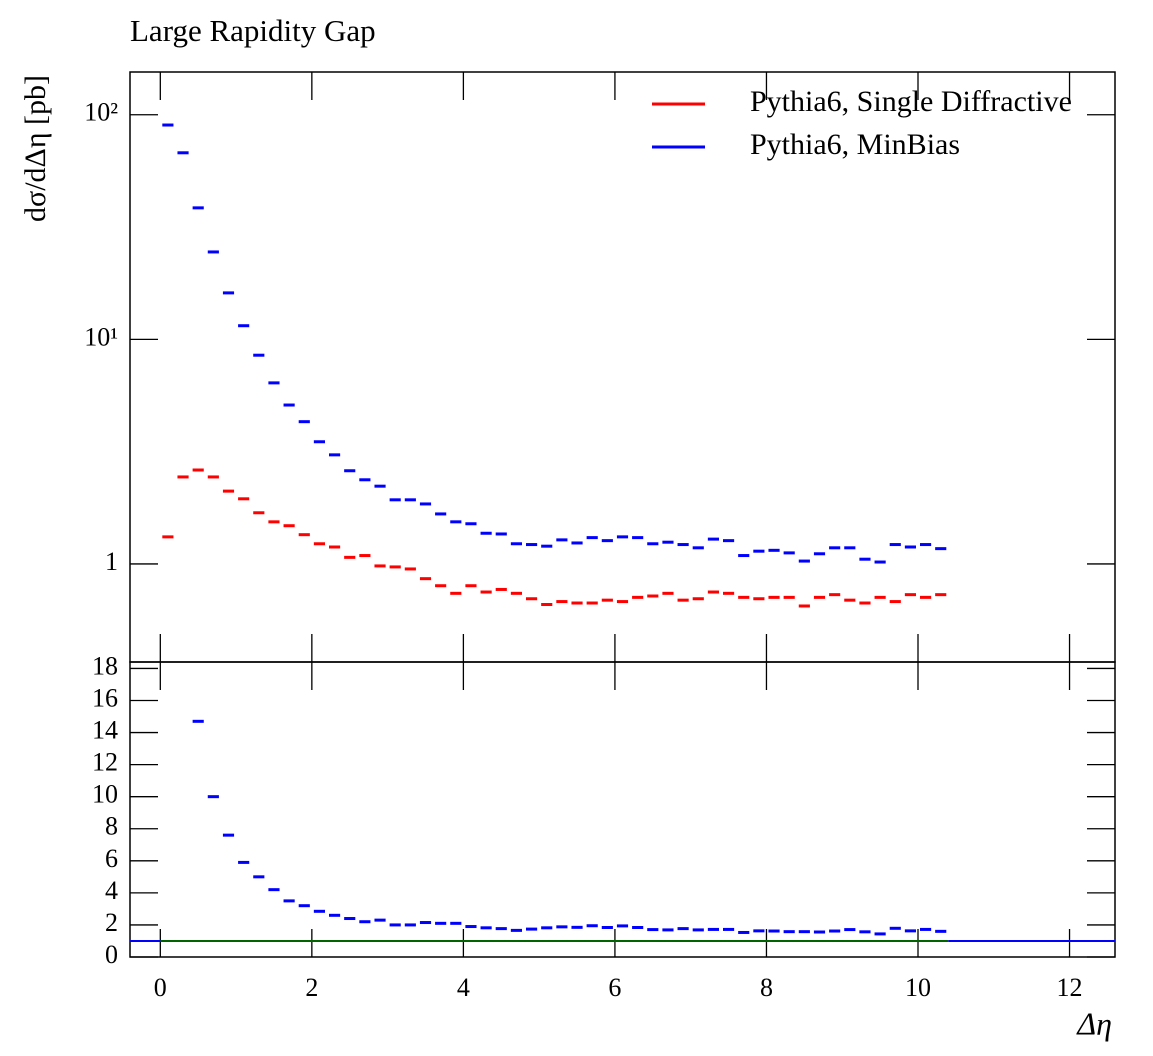 The image size is (1153, 1056). Describe the element at coordinates (160, 987) in the screenshot. I see `x-tick-label: 0` at that location.